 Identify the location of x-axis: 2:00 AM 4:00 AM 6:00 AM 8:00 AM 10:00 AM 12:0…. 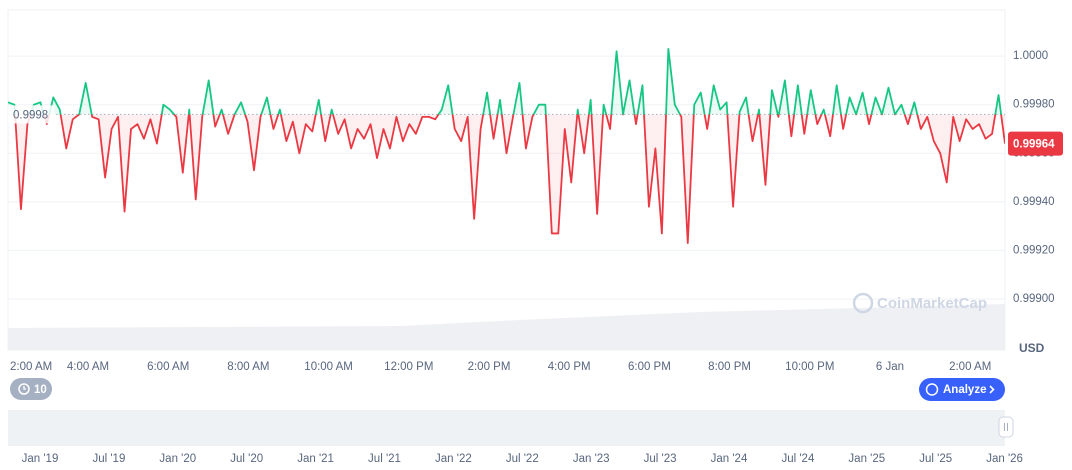
(500, 367).